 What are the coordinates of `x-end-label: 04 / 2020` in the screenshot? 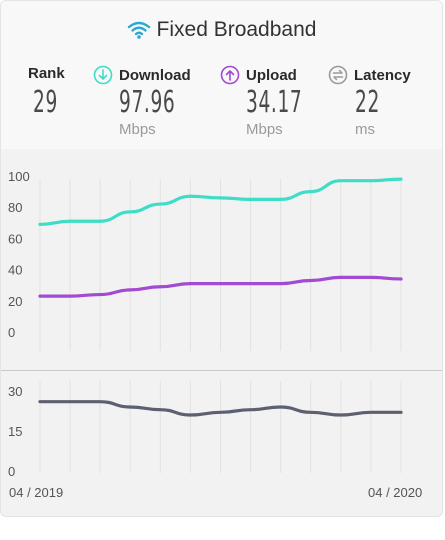 It's located at (395, 492).